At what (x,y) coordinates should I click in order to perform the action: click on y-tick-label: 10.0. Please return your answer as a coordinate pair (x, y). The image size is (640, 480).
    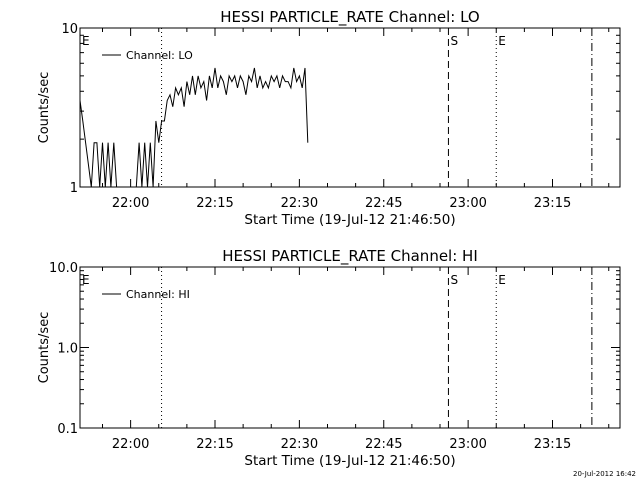
    Looking at the image, I should click on (63, 268).